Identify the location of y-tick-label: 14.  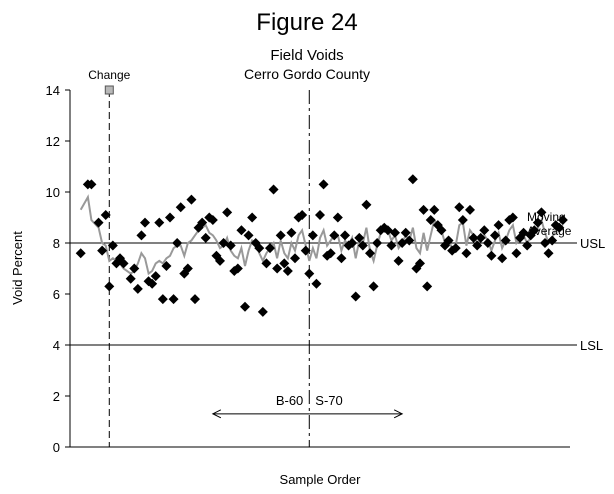
(53, 90).